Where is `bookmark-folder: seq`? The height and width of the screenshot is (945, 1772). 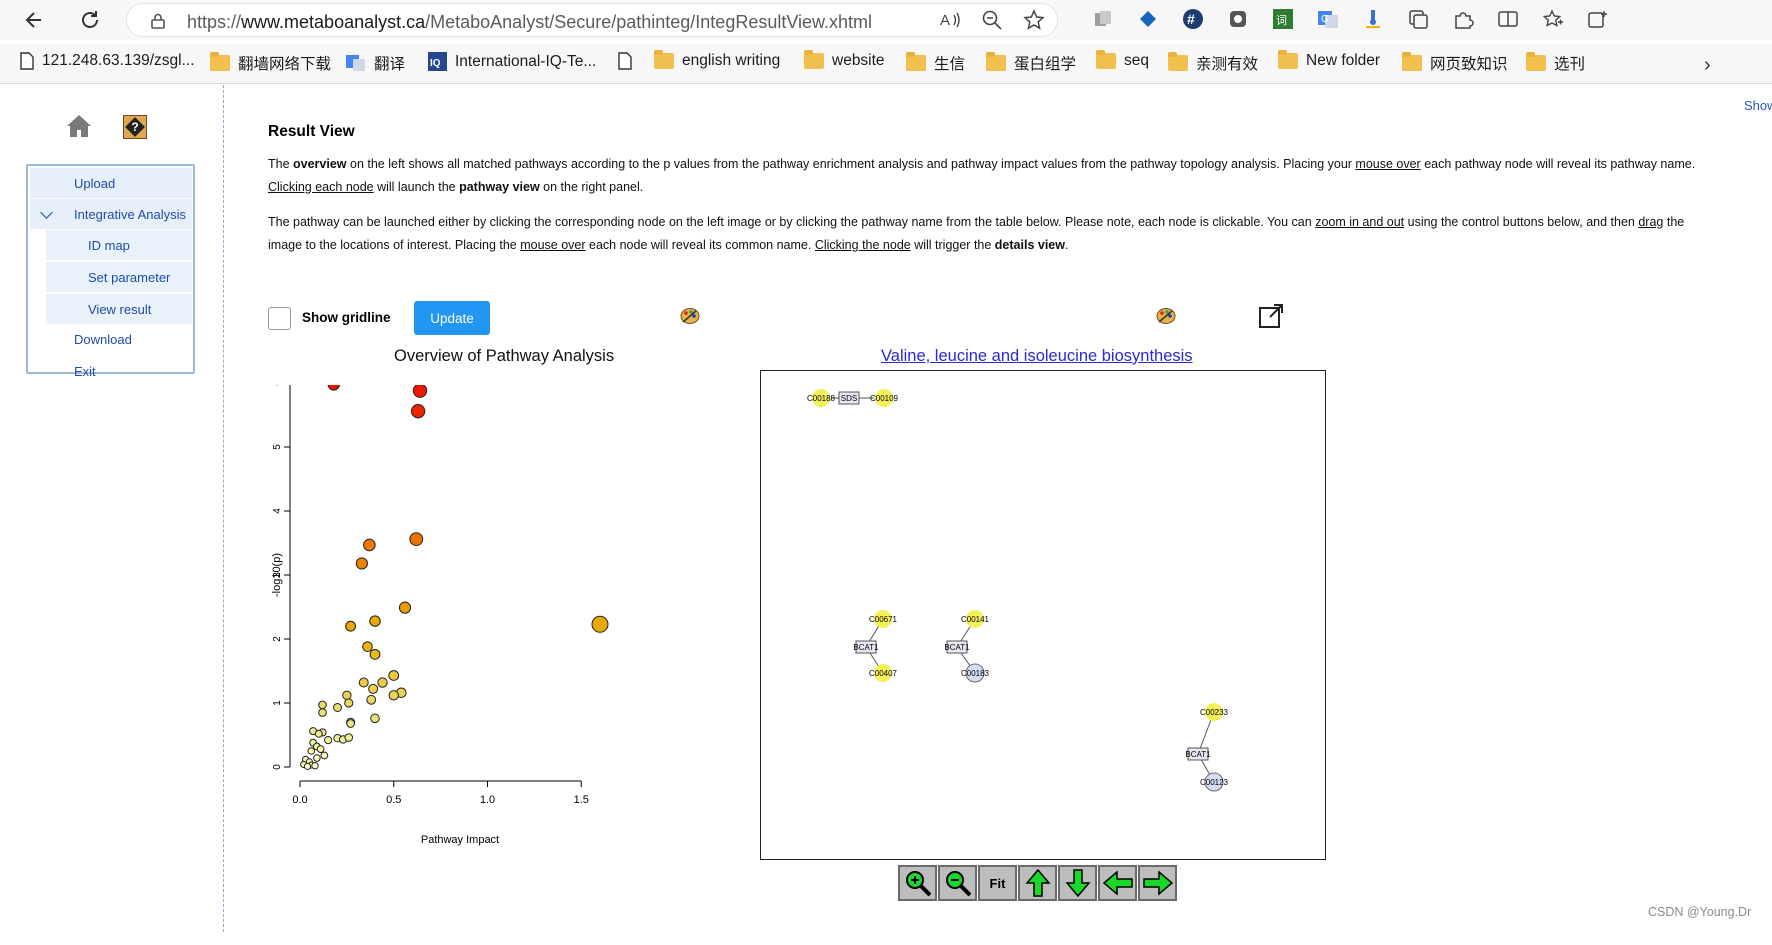
bookmark-folder: seq is located at coordinates (1122, 60).